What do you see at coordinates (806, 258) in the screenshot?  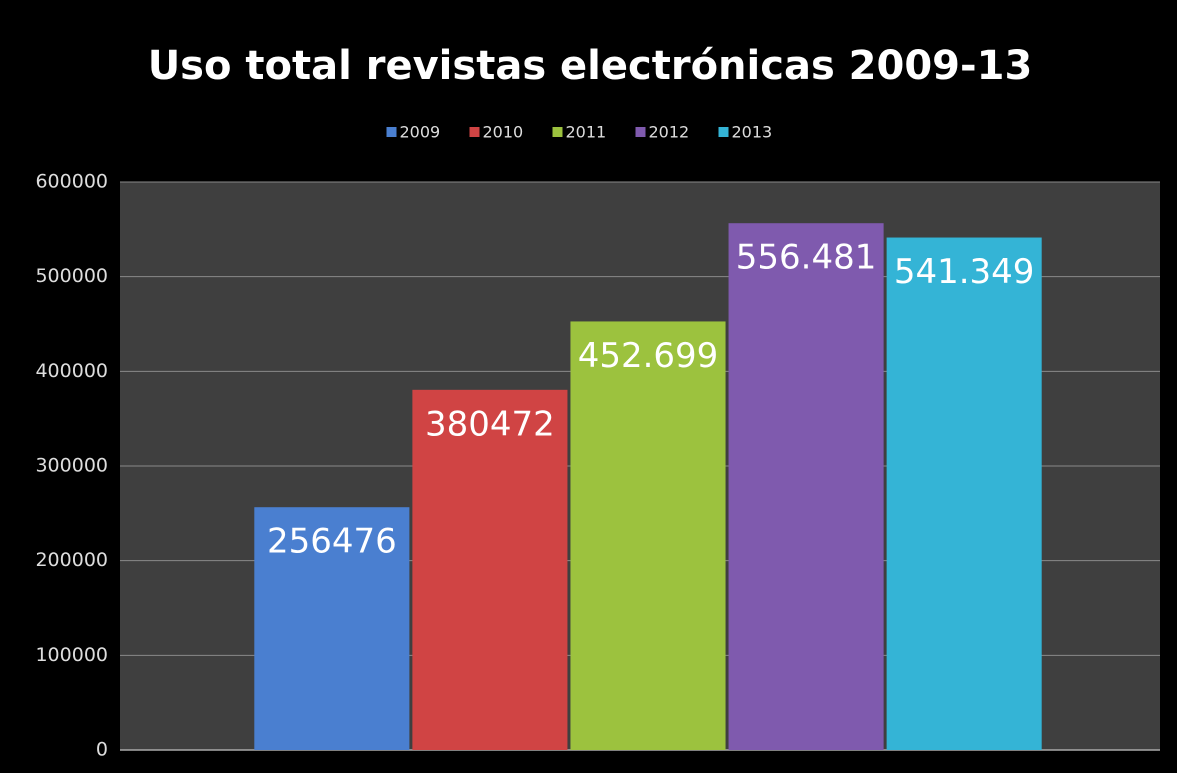 I see `data-label: 556.481` at bounding box center [806, 258].